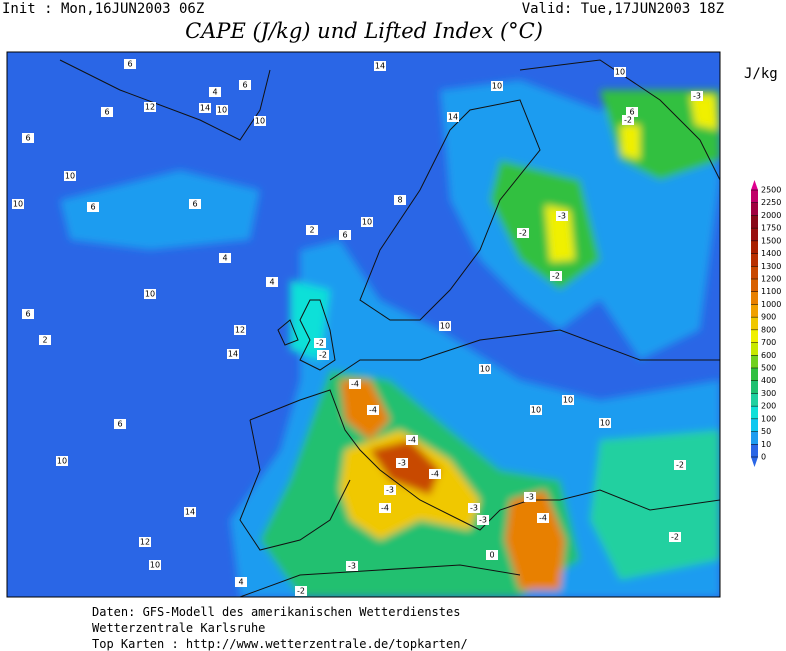 This screenshot has width=786, height=651. Describe the element at coordinates (763, 457) in the screenshot. I see `colorbar-label: 0` at that location.